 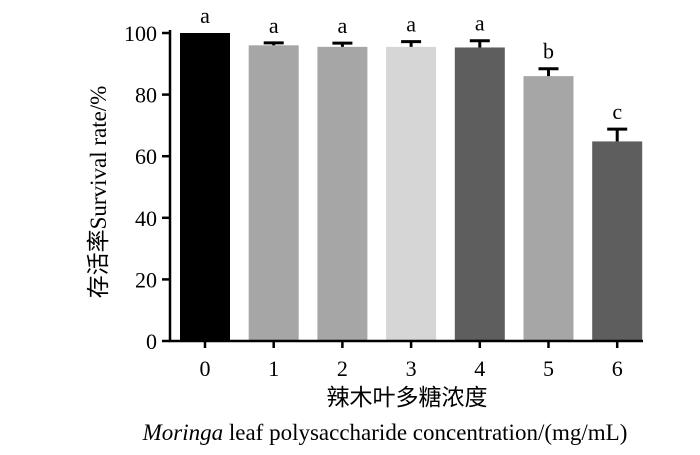 I want to click on x-tick-label-2: 2, so click(x=342, y=368).